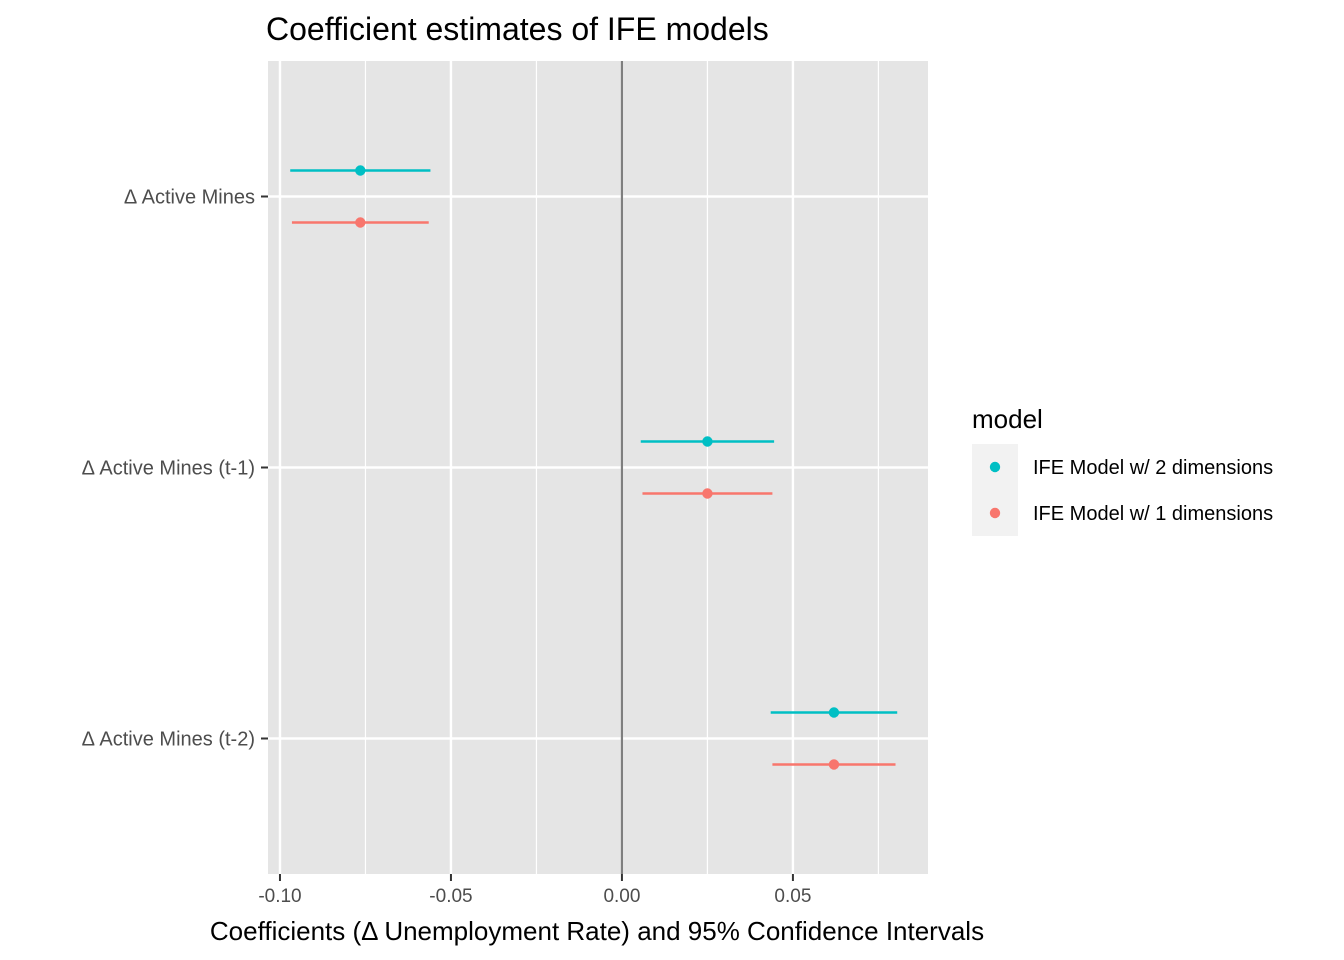  Describe the element at coordinates (995, 490) in the screenshot. I see `legend-key-background` at that location.